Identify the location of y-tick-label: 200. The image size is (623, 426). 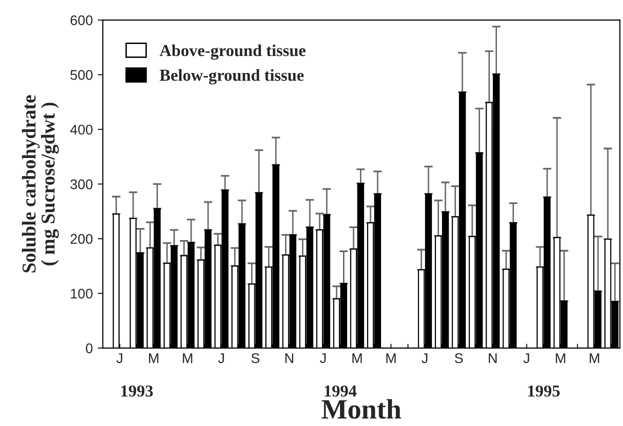
(81, 239).